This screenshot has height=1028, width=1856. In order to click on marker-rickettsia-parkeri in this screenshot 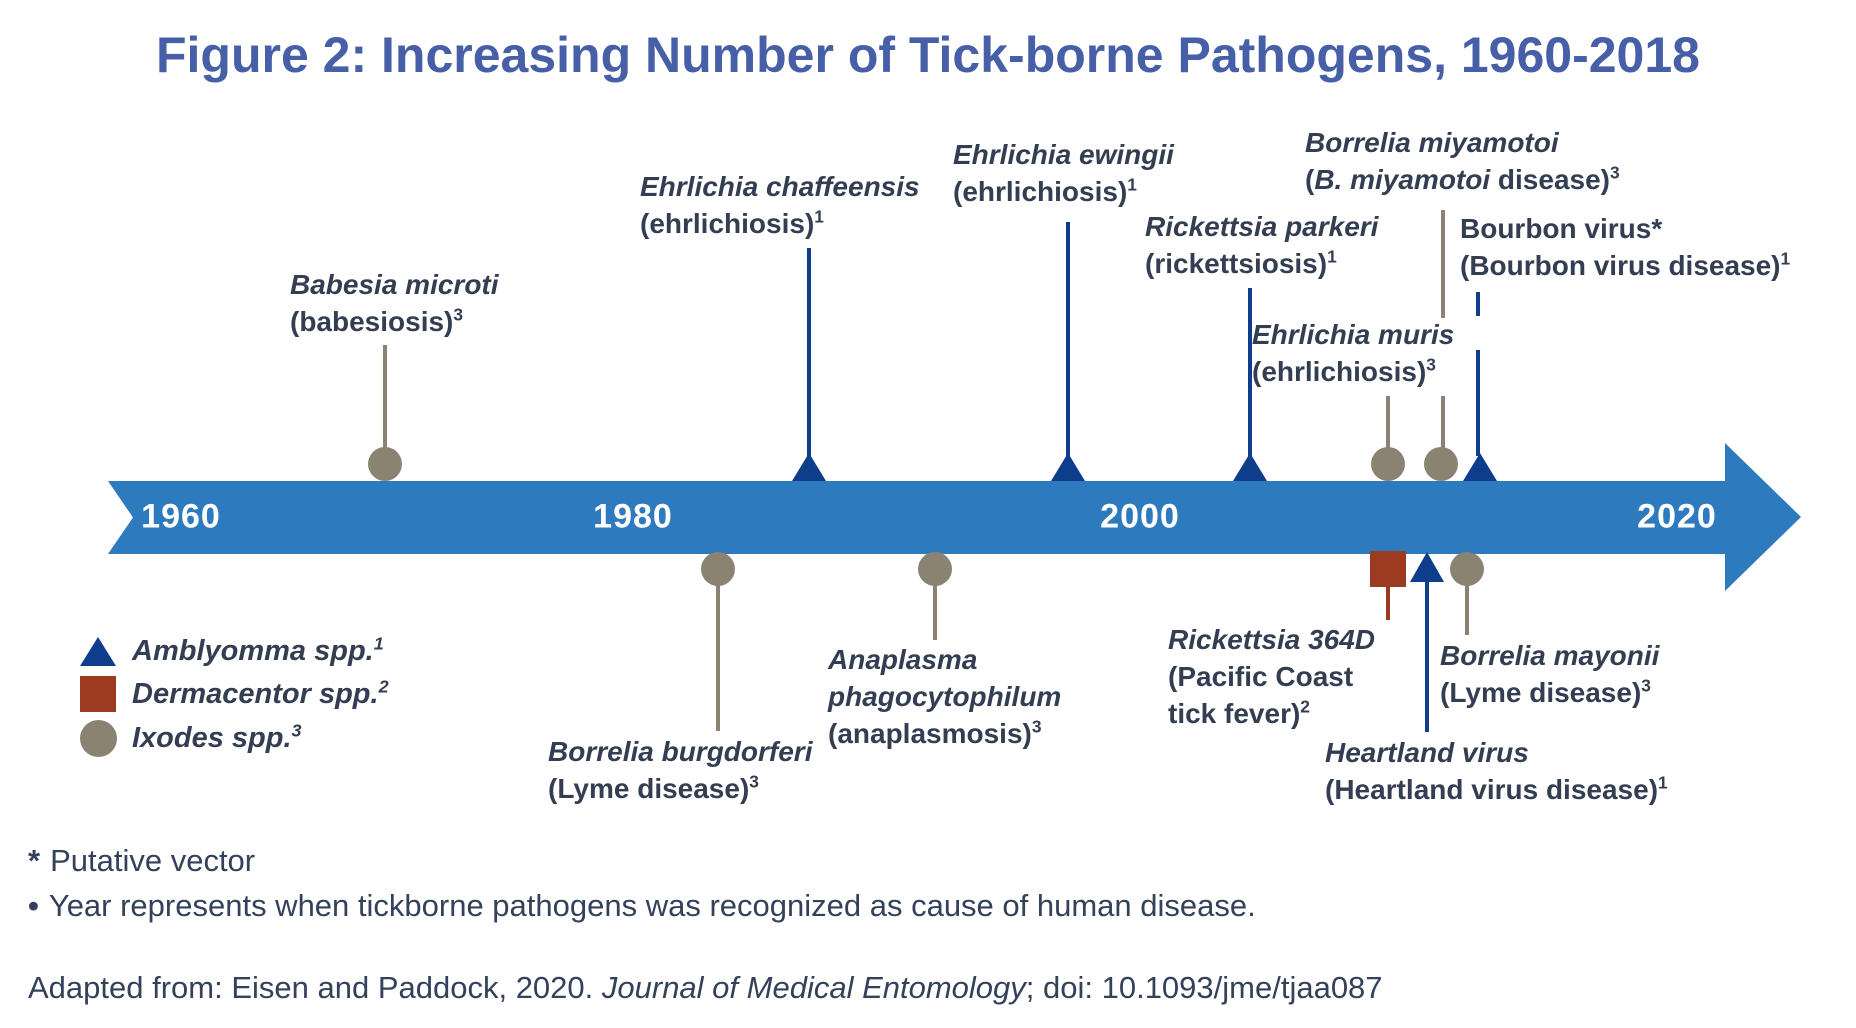, I will do `click(1250, 467)`.